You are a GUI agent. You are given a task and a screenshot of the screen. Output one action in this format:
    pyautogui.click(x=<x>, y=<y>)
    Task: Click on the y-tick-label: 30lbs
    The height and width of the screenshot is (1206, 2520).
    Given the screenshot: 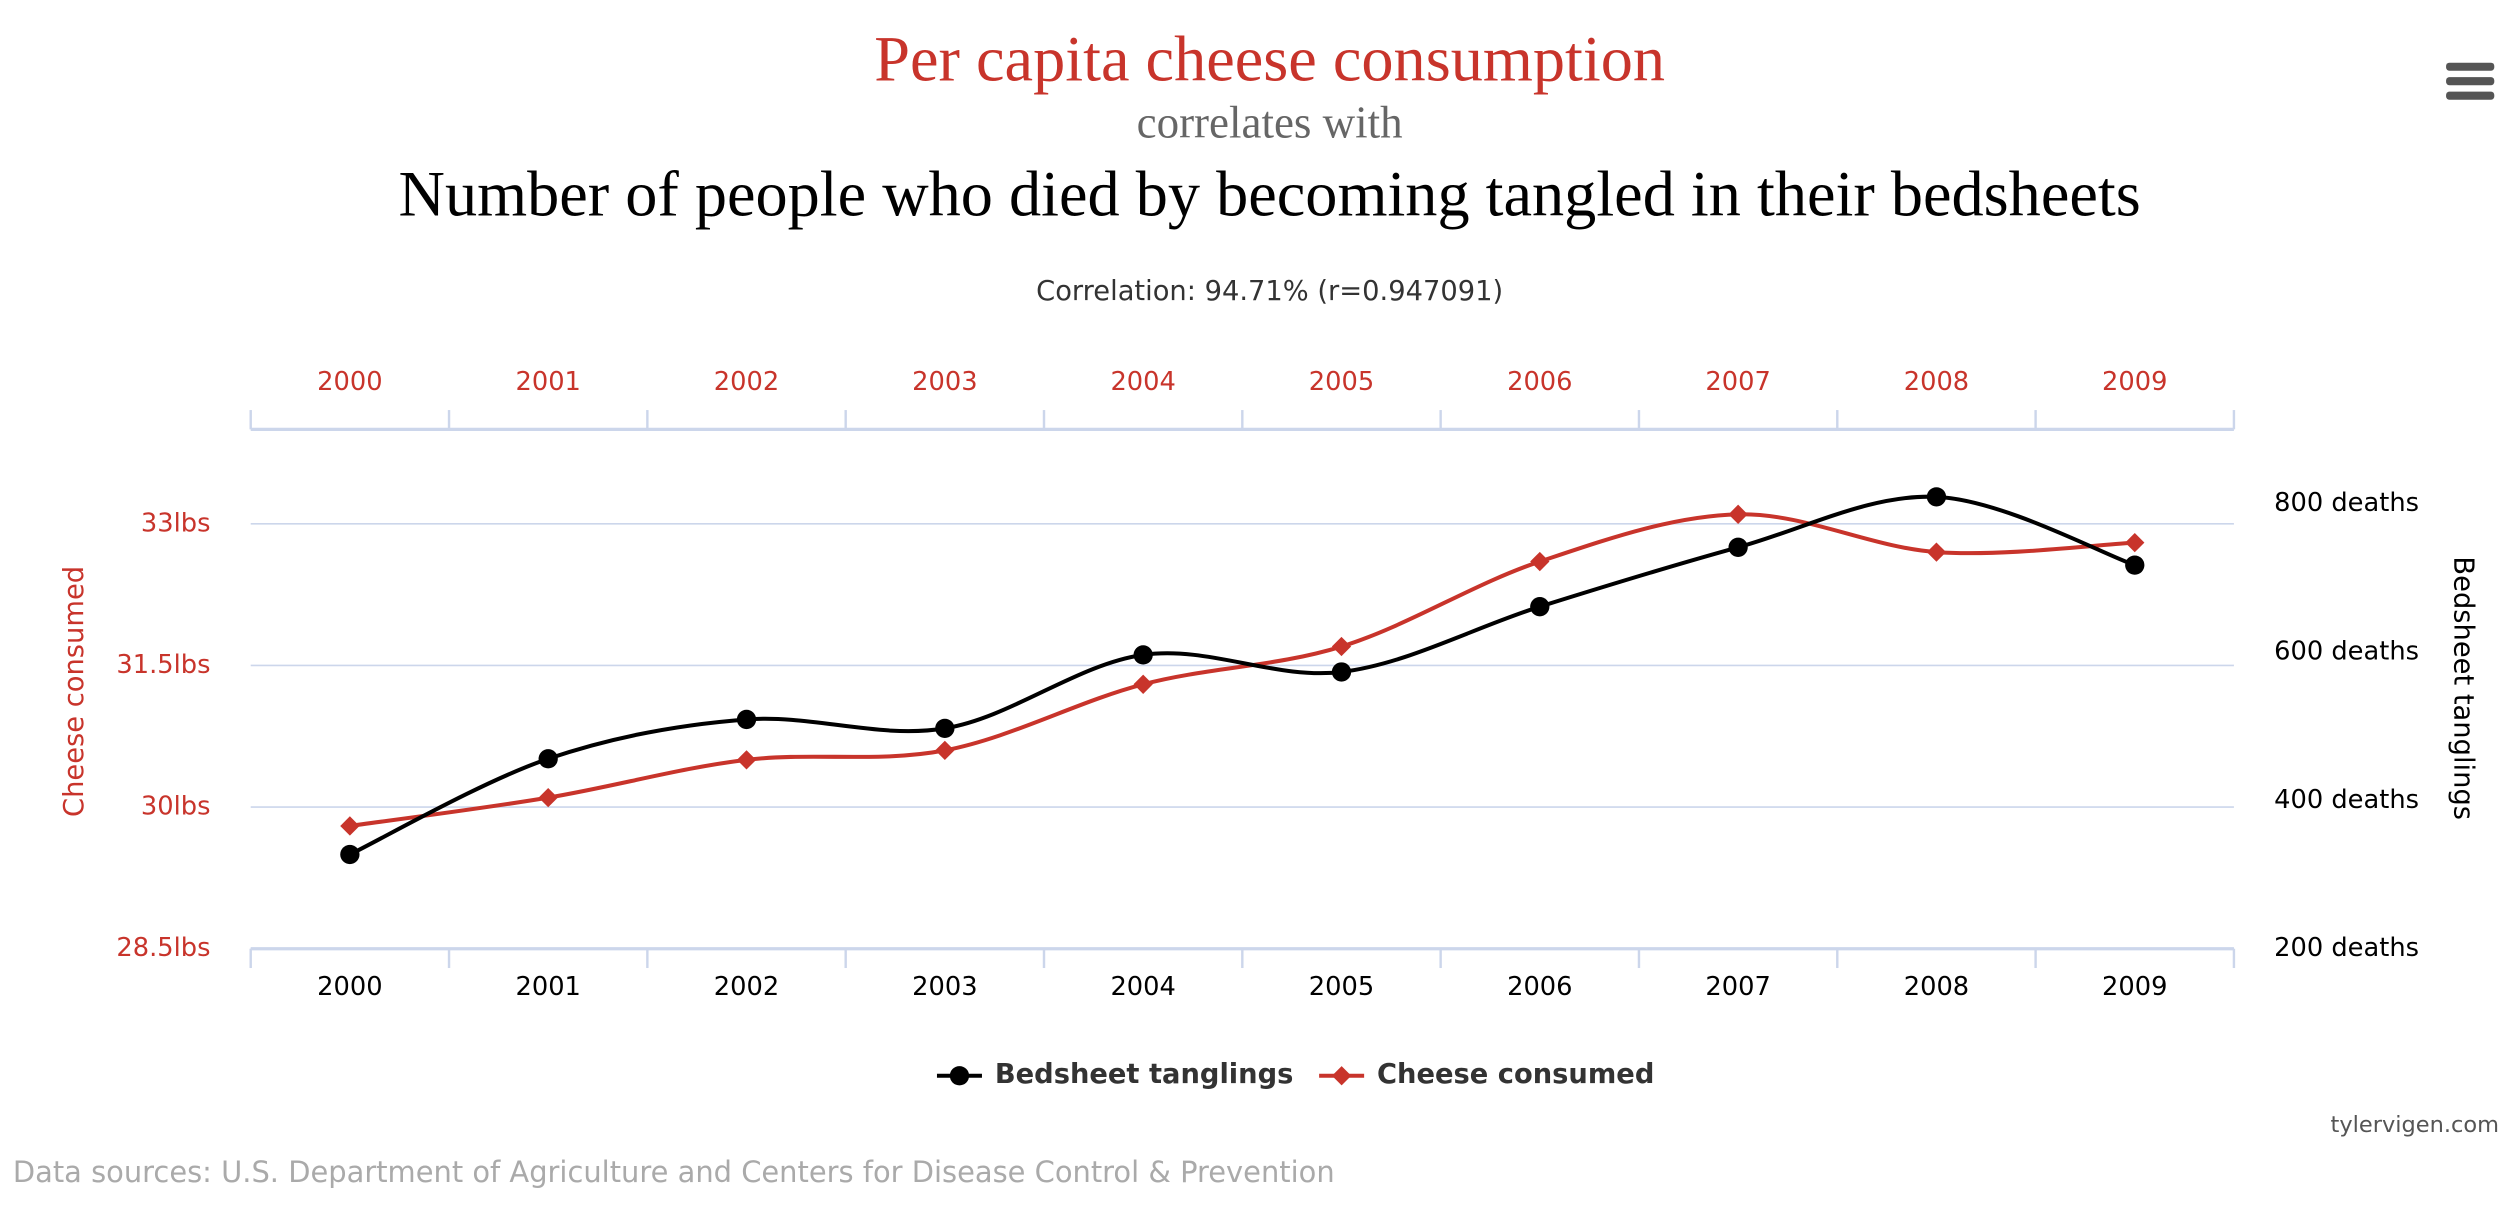 What is the action you would take?
    pyautogui.click(x=176, y=807)
    